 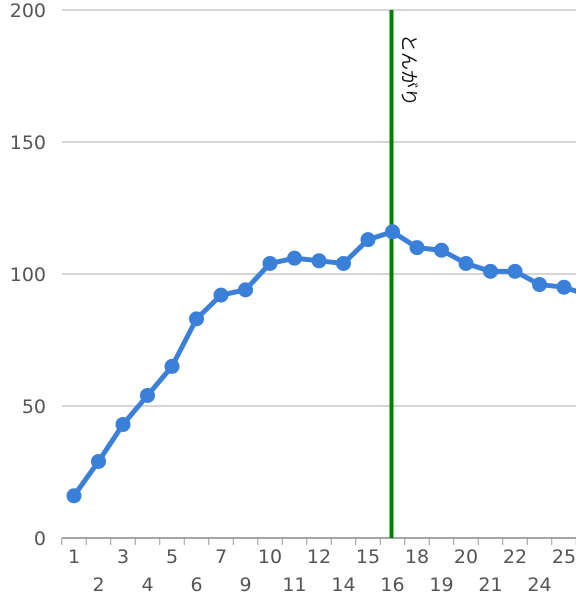 I want to click on x-tick-label: 10, so click(x=270, y=557).